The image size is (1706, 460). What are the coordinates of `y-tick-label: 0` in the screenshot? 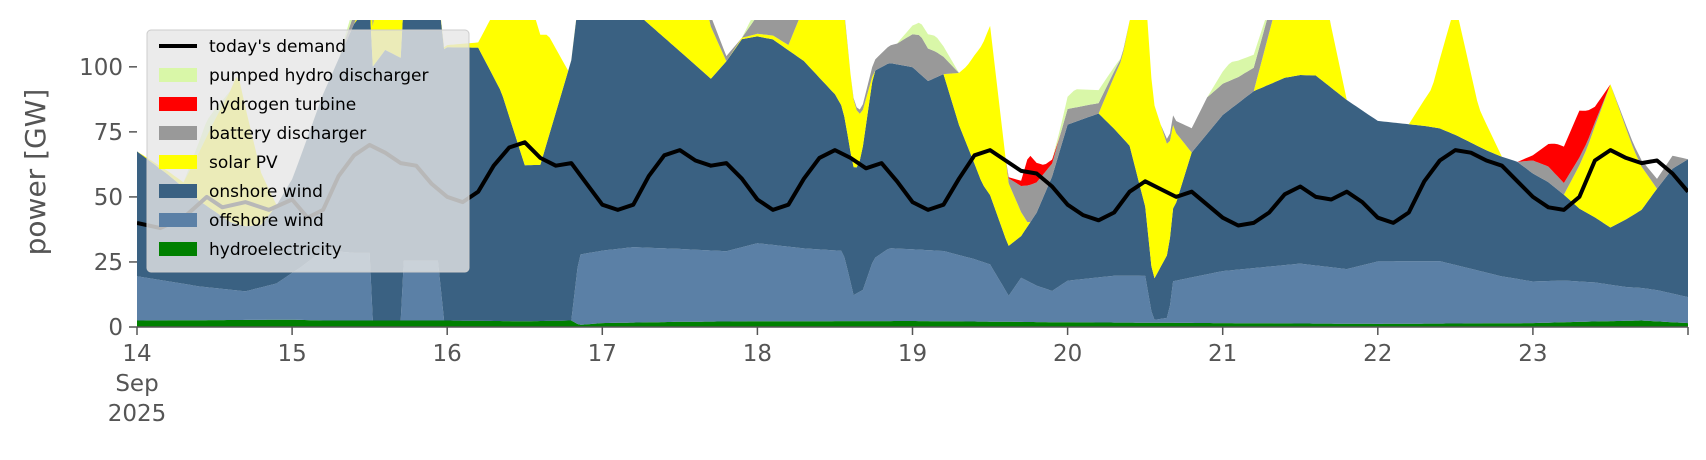 It's located at (115, 328).